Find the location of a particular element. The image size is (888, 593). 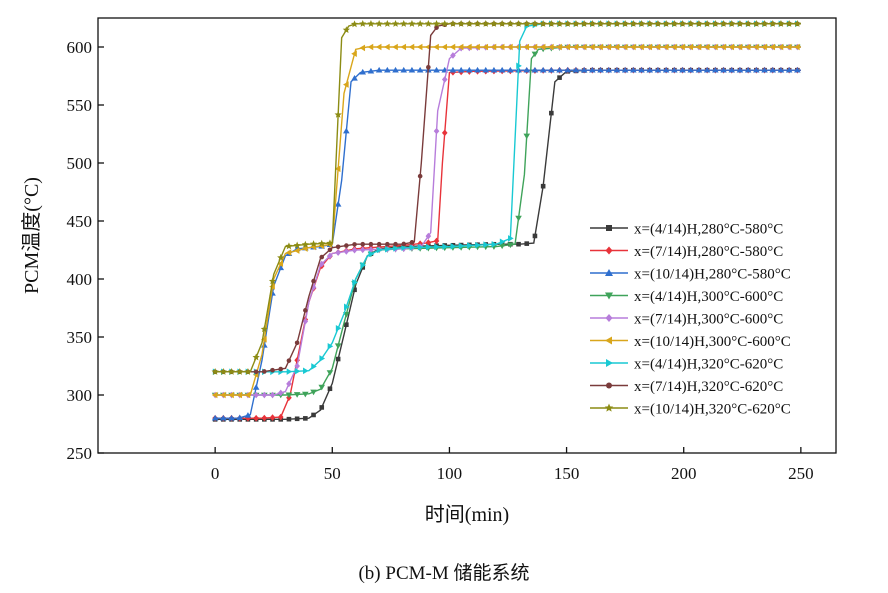

y-tick-label: 350 is located at coordinates (80, 337).